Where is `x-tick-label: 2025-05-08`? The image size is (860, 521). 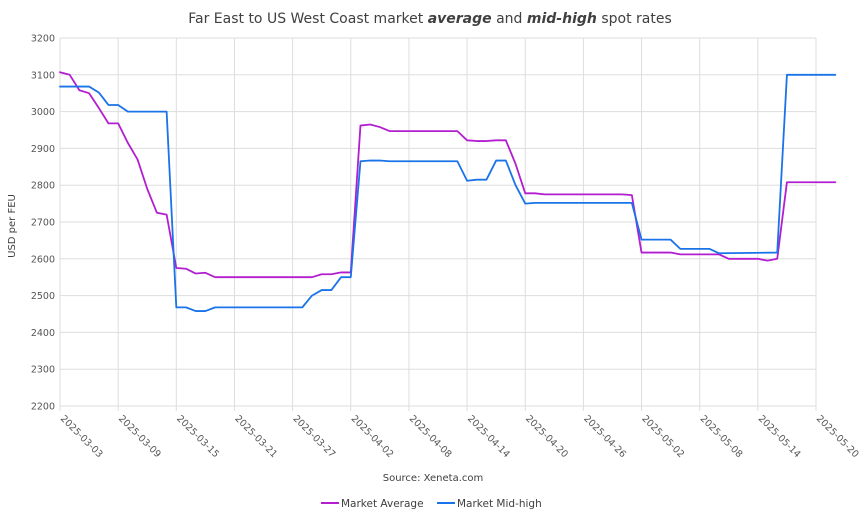
x-tick-label: 2025-05-08 is located at coordinates (721, 436).